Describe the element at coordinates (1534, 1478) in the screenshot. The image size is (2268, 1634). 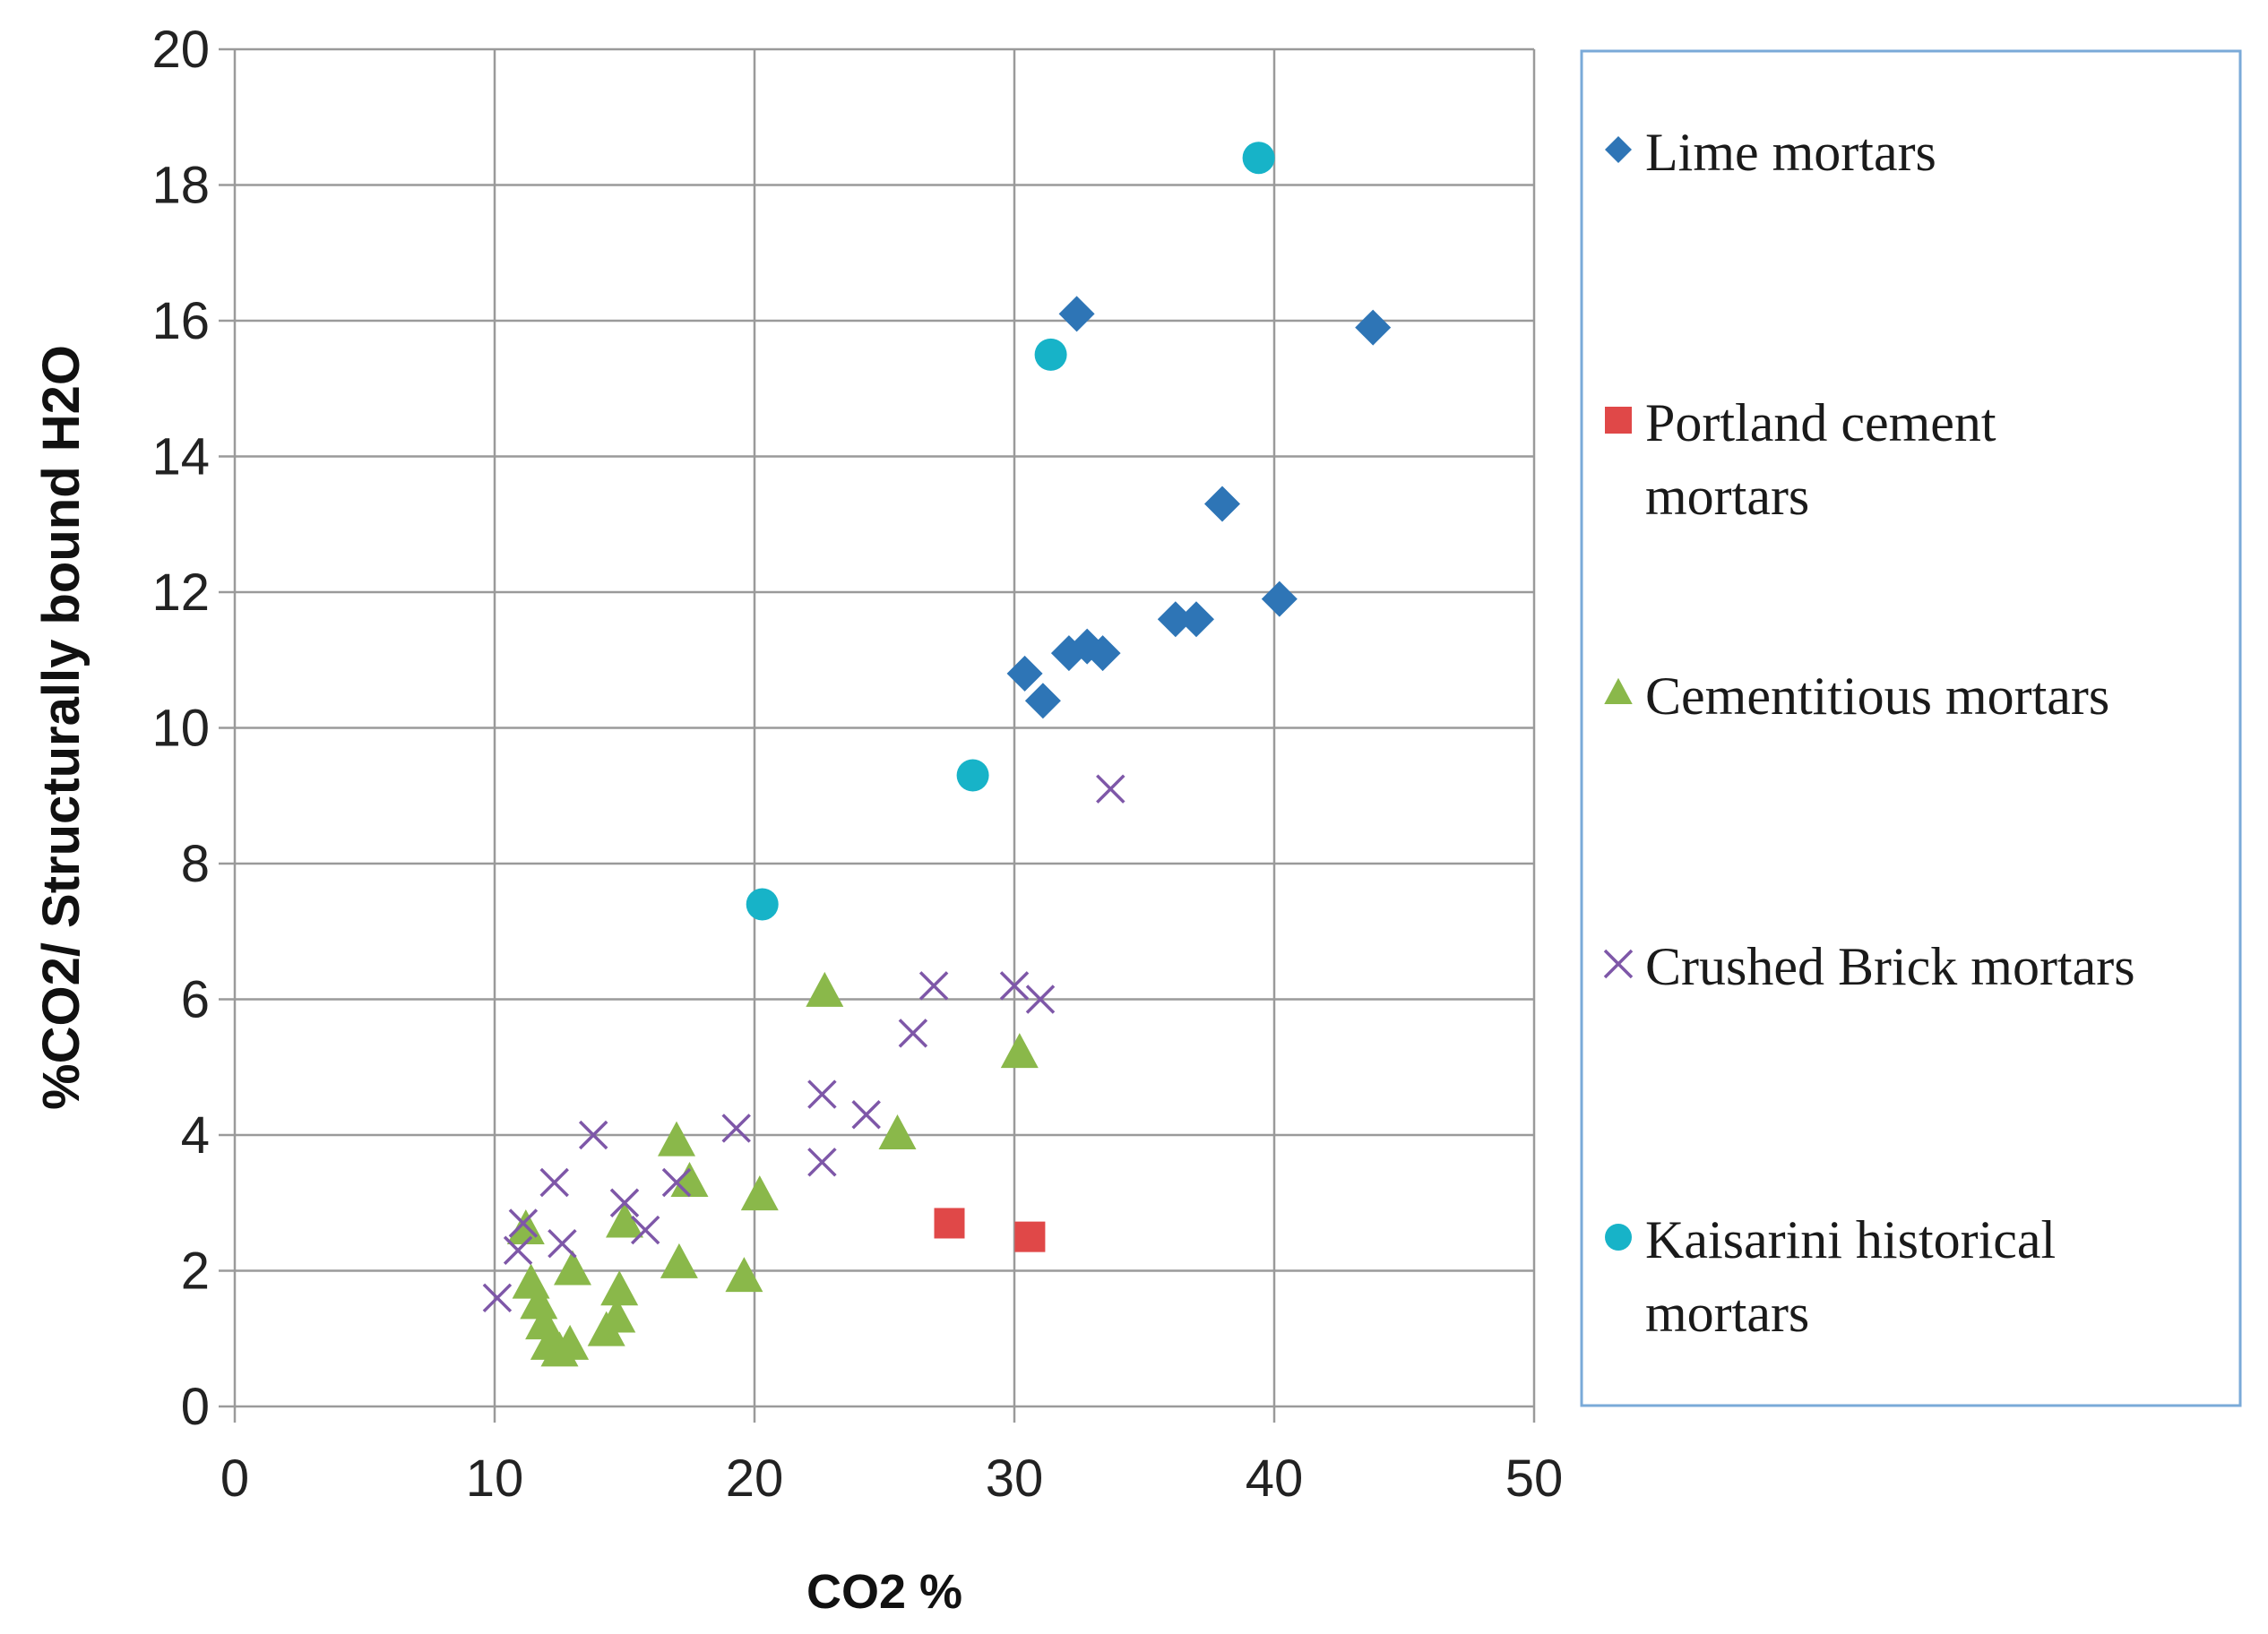
I see `x-tick-label: 50` at that location.